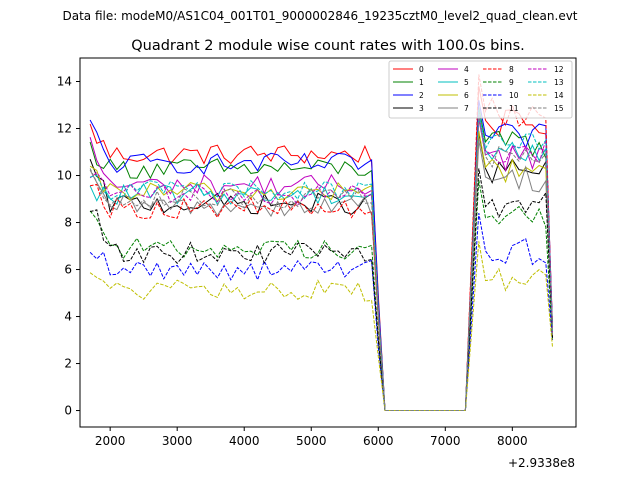  What do you see at coordinates (64, 82) in the screenshot?
I see `y-tick-label: 14` at bounding box center [64, 82].